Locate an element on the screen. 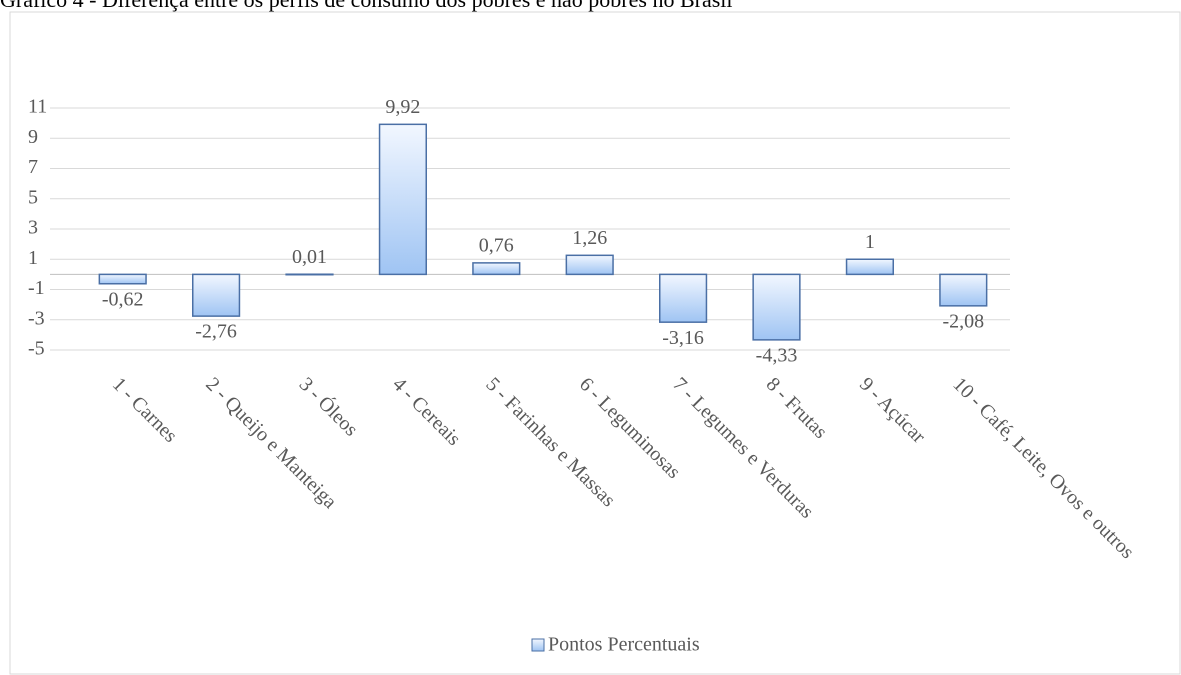  value-label: 0,76 is located at coordinates (496, 245).